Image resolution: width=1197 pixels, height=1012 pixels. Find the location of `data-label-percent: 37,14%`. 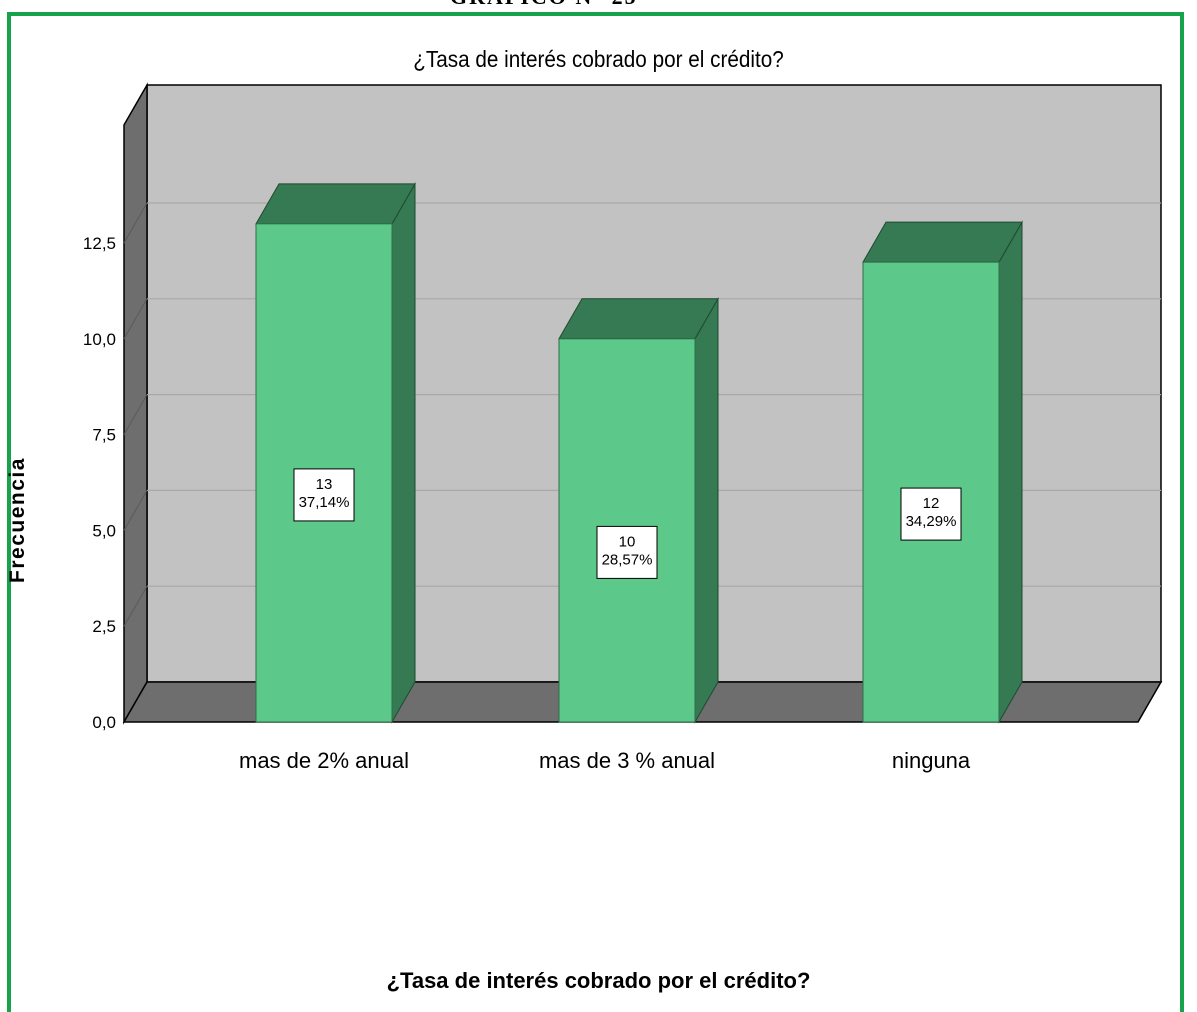

data-label-percent: 37,14% is located at coordinates (324, 502).